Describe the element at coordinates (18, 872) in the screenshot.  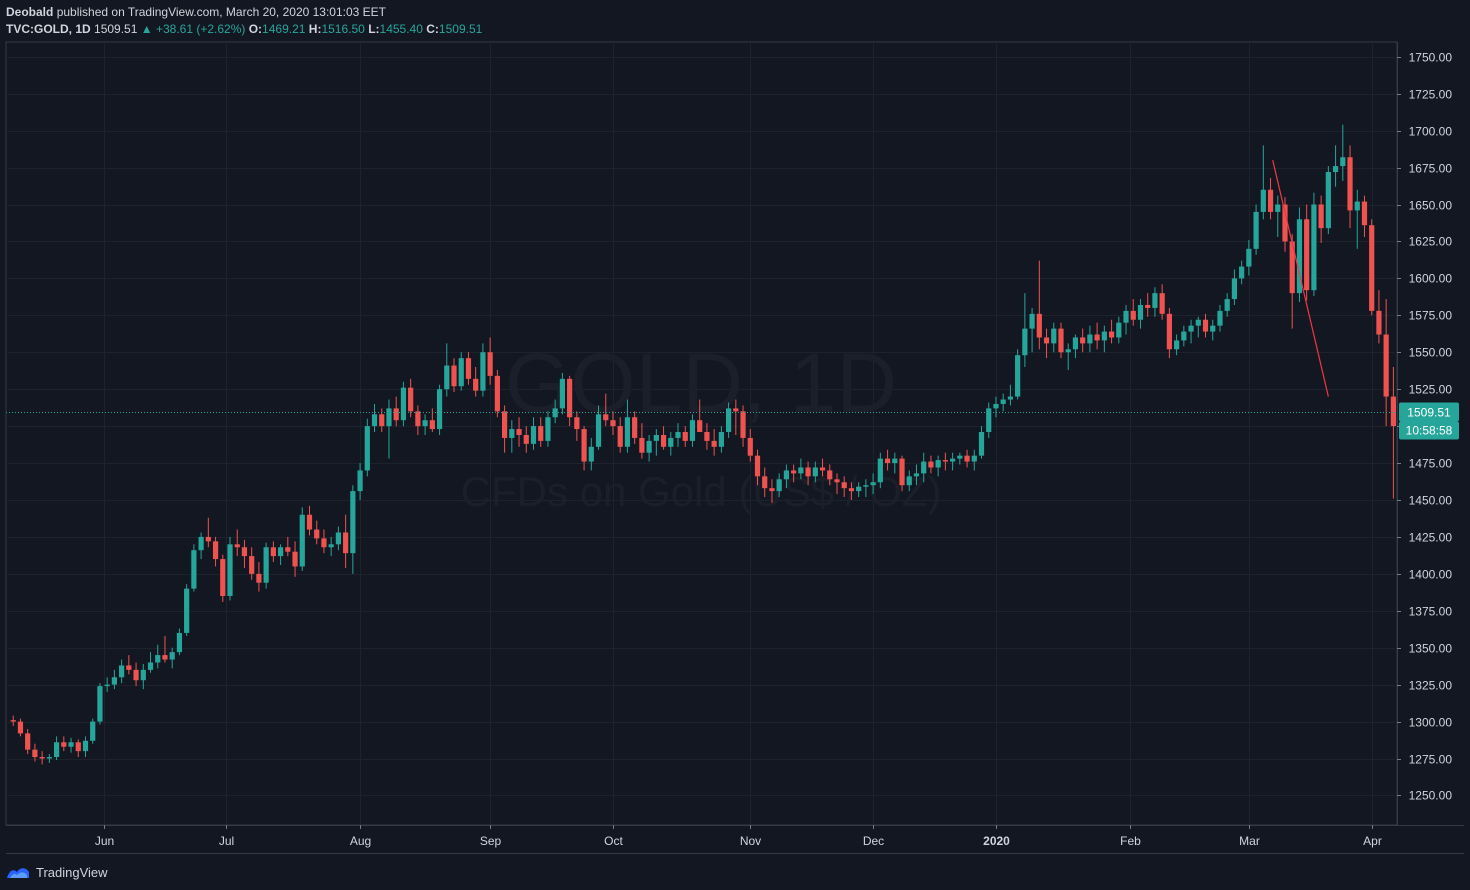
I see `tradingview-logo-icon` at that location.